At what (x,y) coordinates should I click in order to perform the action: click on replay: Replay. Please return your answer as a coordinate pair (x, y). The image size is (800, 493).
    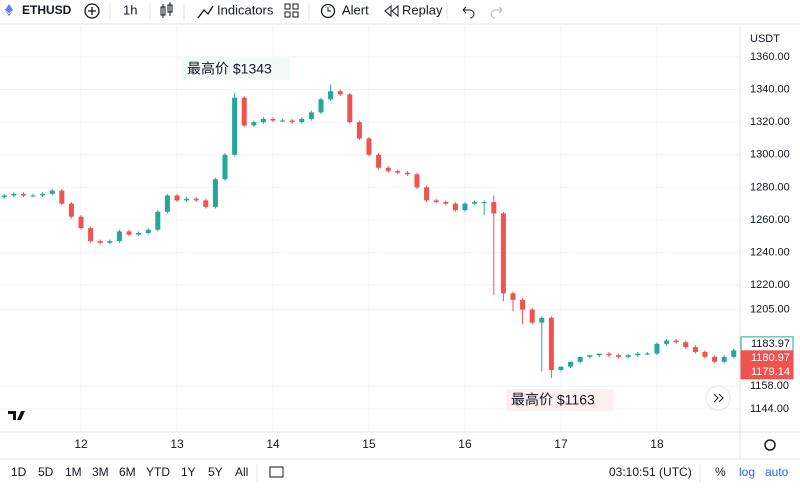
    Looking at the image, I should click on (422, 9).